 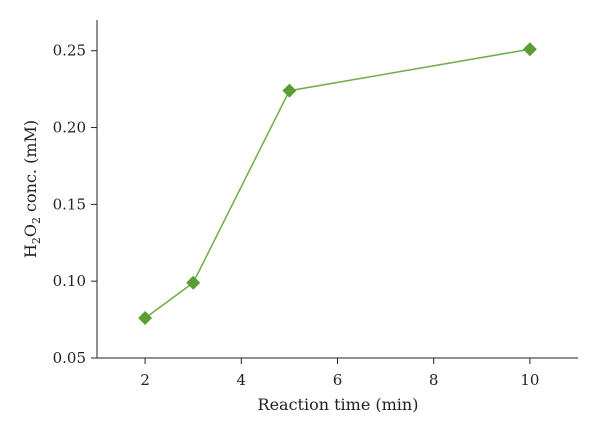 I want to click on y-tick-label: 0.05, so click(x=69, y=358).